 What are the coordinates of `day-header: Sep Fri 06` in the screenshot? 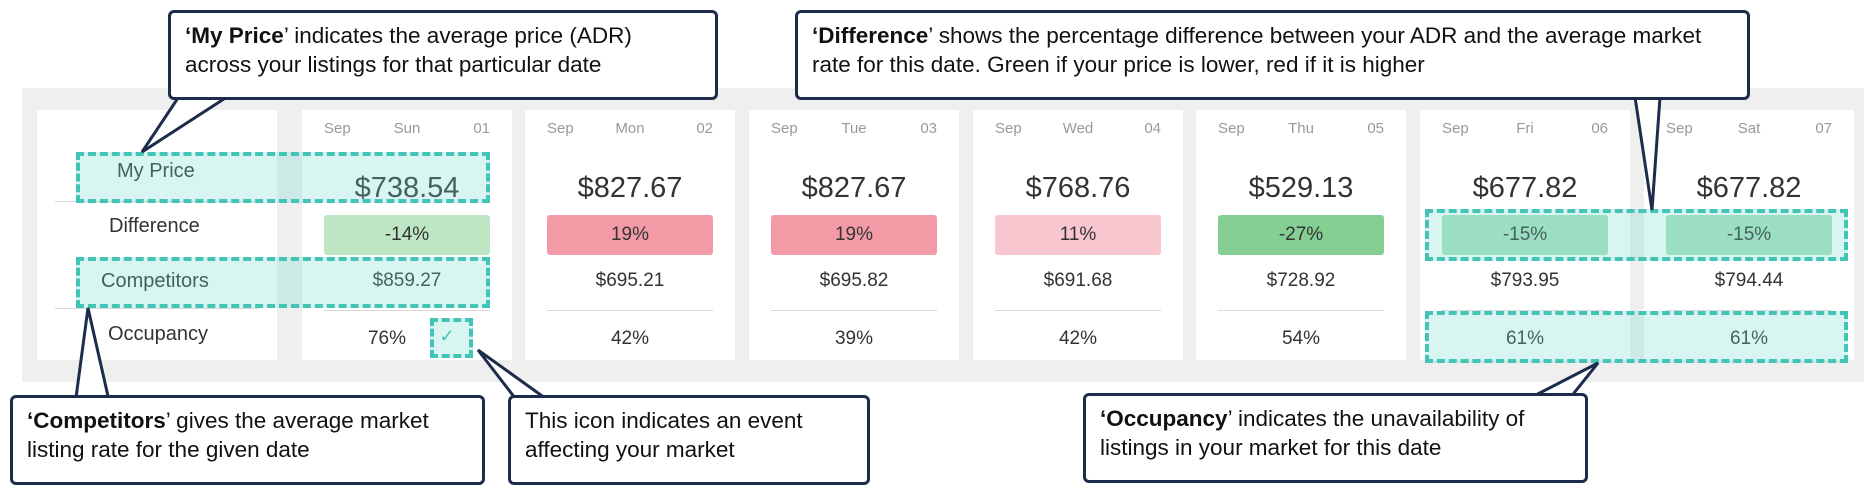 It's located at (1525, 130).